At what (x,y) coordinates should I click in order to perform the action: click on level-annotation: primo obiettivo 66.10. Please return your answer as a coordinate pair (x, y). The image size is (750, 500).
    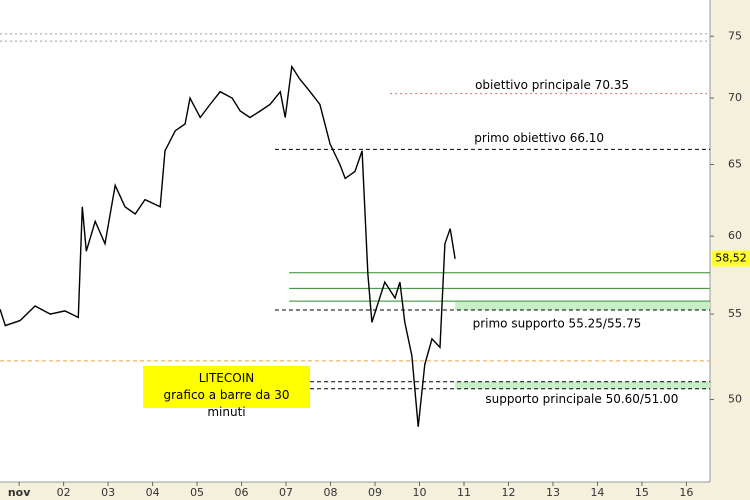
    Looking at the image, I should click on (539, 138).